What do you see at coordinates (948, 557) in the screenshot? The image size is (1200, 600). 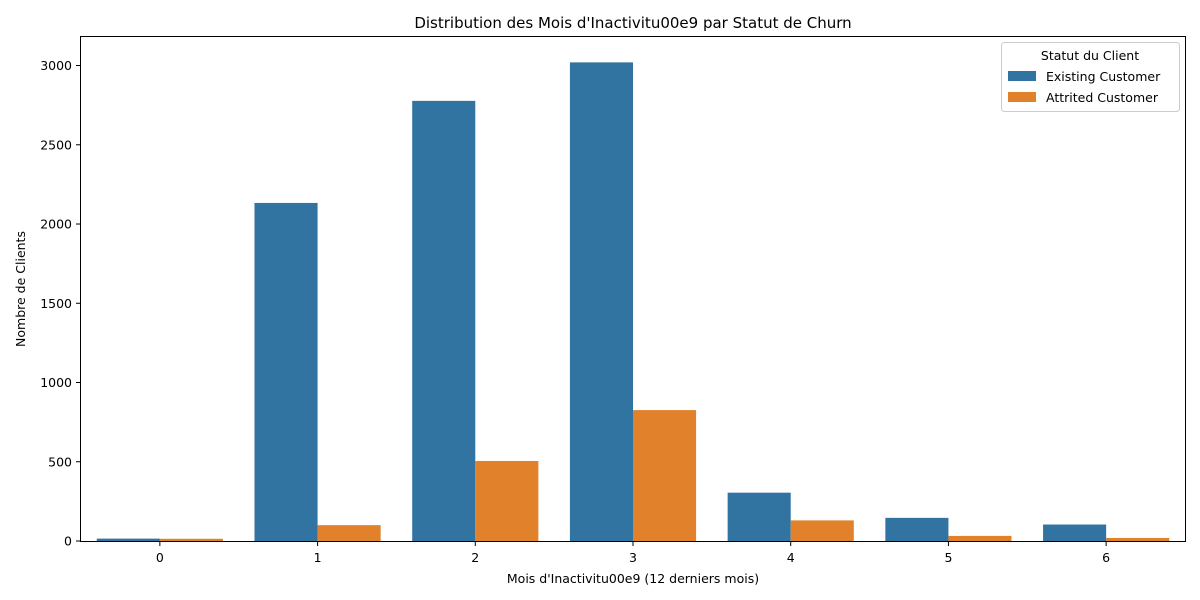 I see `x-tick-label-5: 5` at bounding box center [948, 557].